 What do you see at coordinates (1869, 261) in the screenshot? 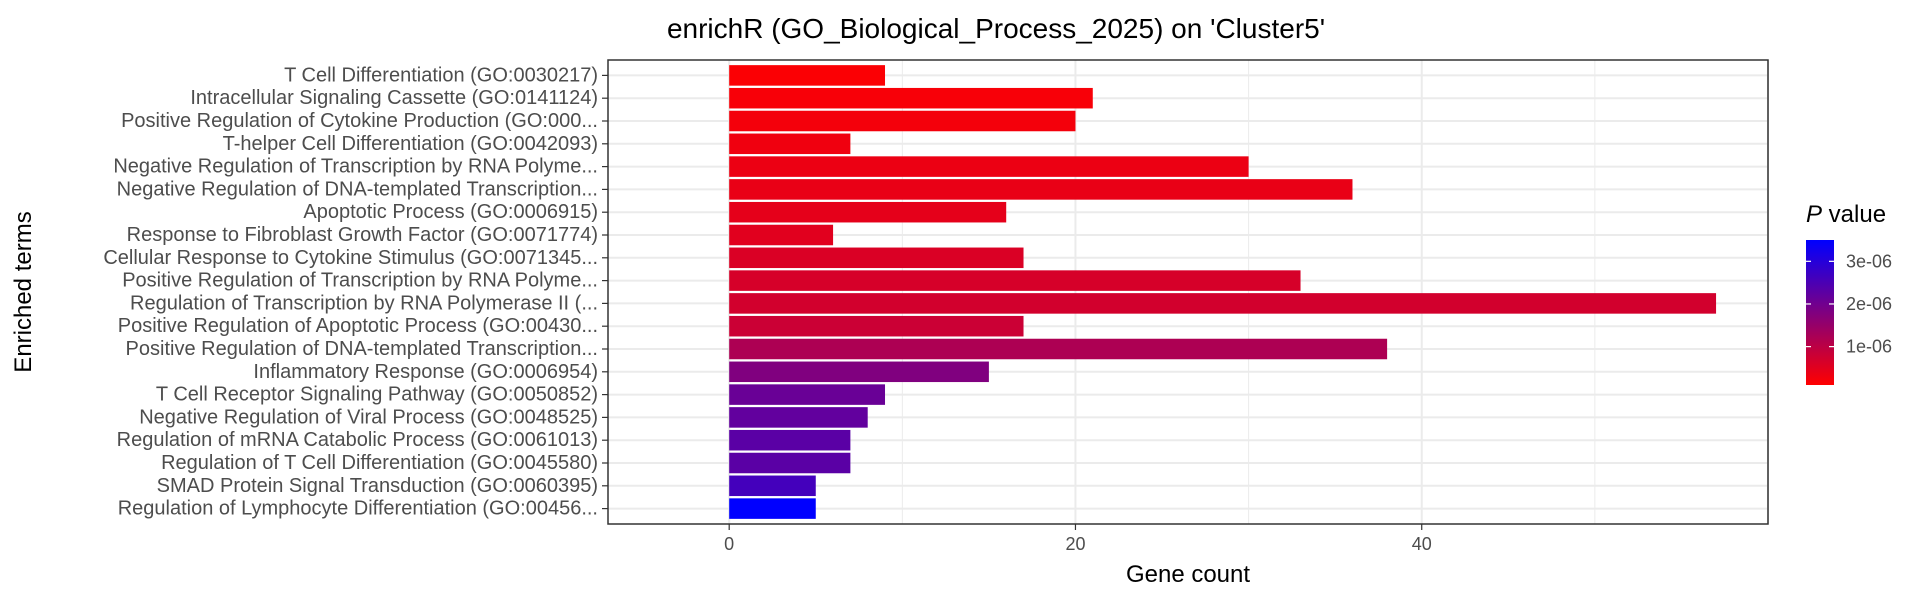
I see `legend-tick-label: 3e-06` at bounding box center [1869, 261].